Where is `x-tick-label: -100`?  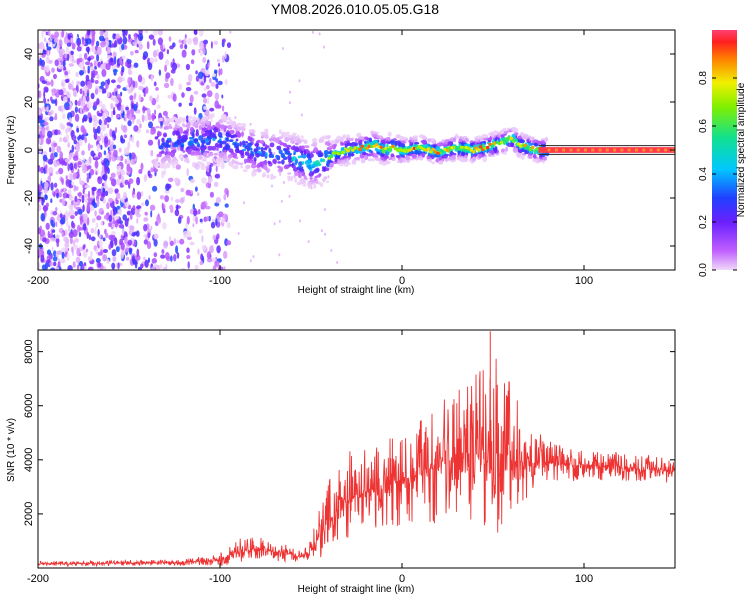
x-tick-label: -100 is located at coordinates (220, 579).